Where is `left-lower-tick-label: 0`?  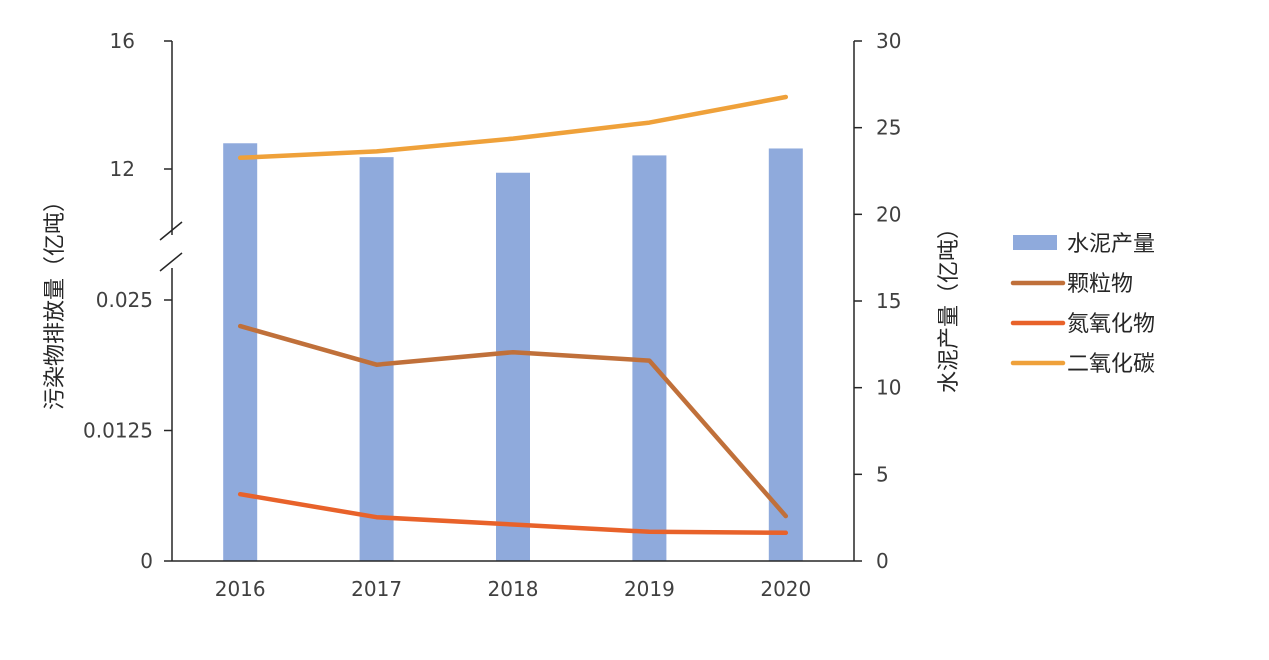
left-lower-tick-label: 0 is located at coordinates (146, 561).